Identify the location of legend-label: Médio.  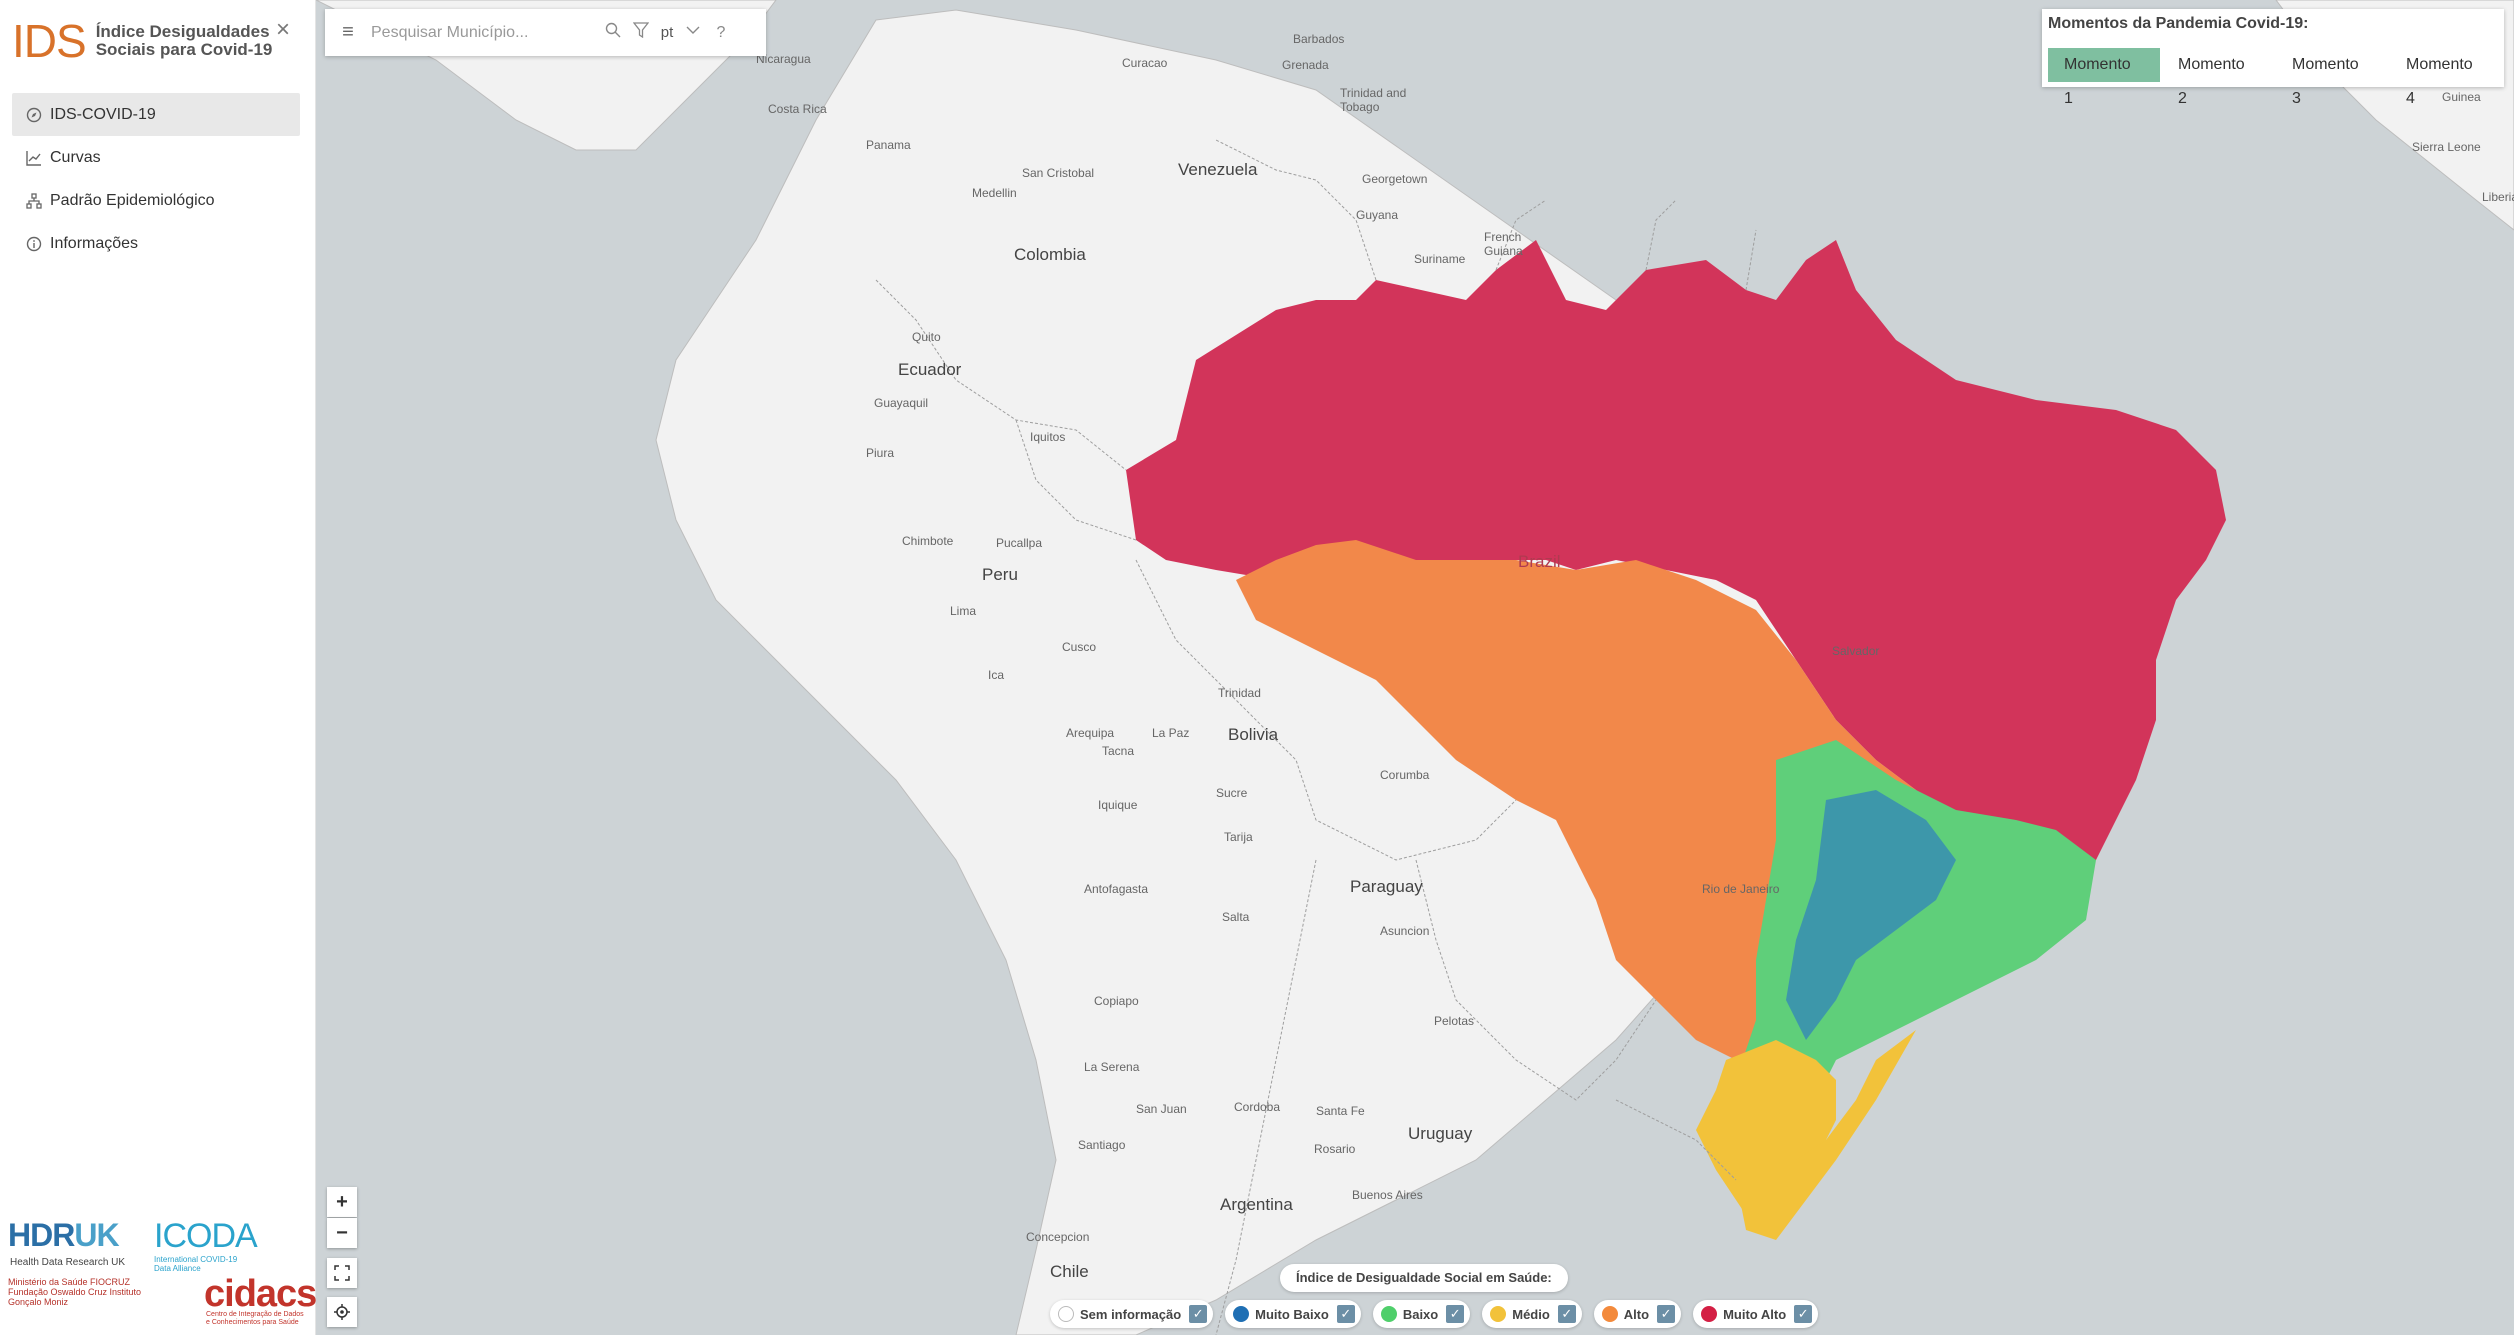
(1531, 1314).